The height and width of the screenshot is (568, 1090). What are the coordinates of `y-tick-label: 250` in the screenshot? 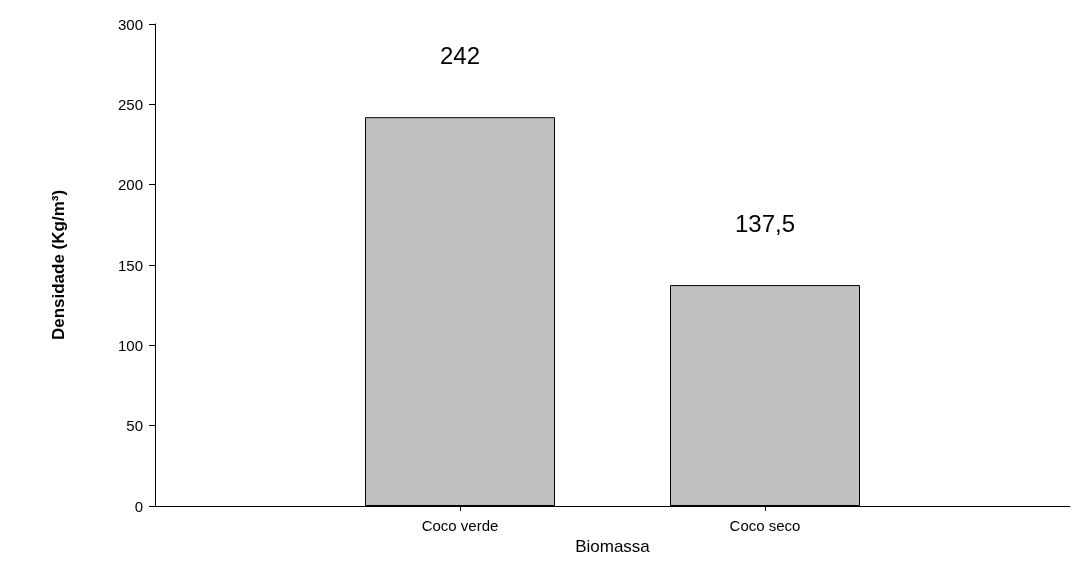 It's located at (130, 104).